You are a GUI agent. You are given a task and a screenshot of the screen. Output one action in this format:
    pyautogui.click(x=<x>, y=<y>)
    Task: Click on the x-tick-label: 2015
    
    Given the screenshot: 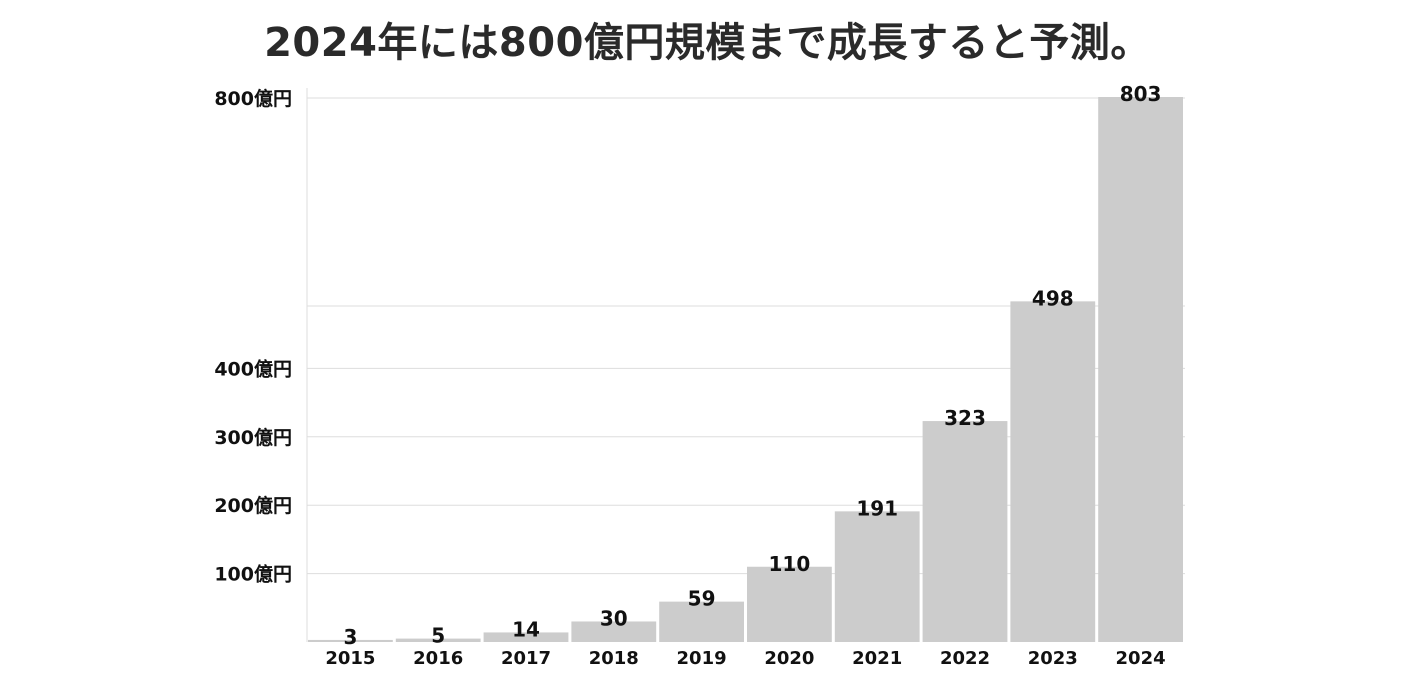 What is the action you would take?
    pyautogui.click(x=350, y=658)
    